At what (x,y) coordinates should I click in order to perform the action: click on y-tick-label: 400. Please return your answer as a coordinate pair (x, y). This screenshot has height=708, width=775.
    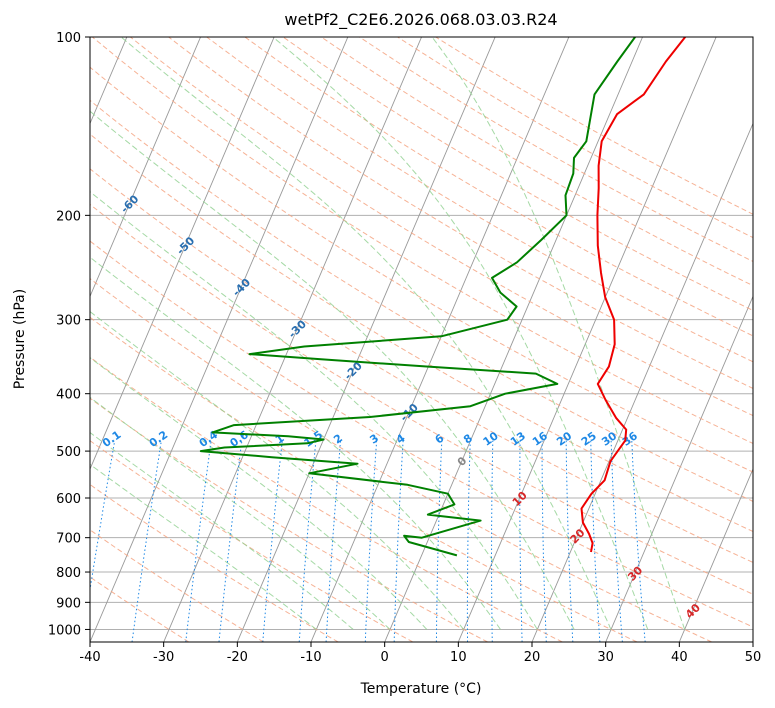
    Looking at the image, I should click on (68, 395).